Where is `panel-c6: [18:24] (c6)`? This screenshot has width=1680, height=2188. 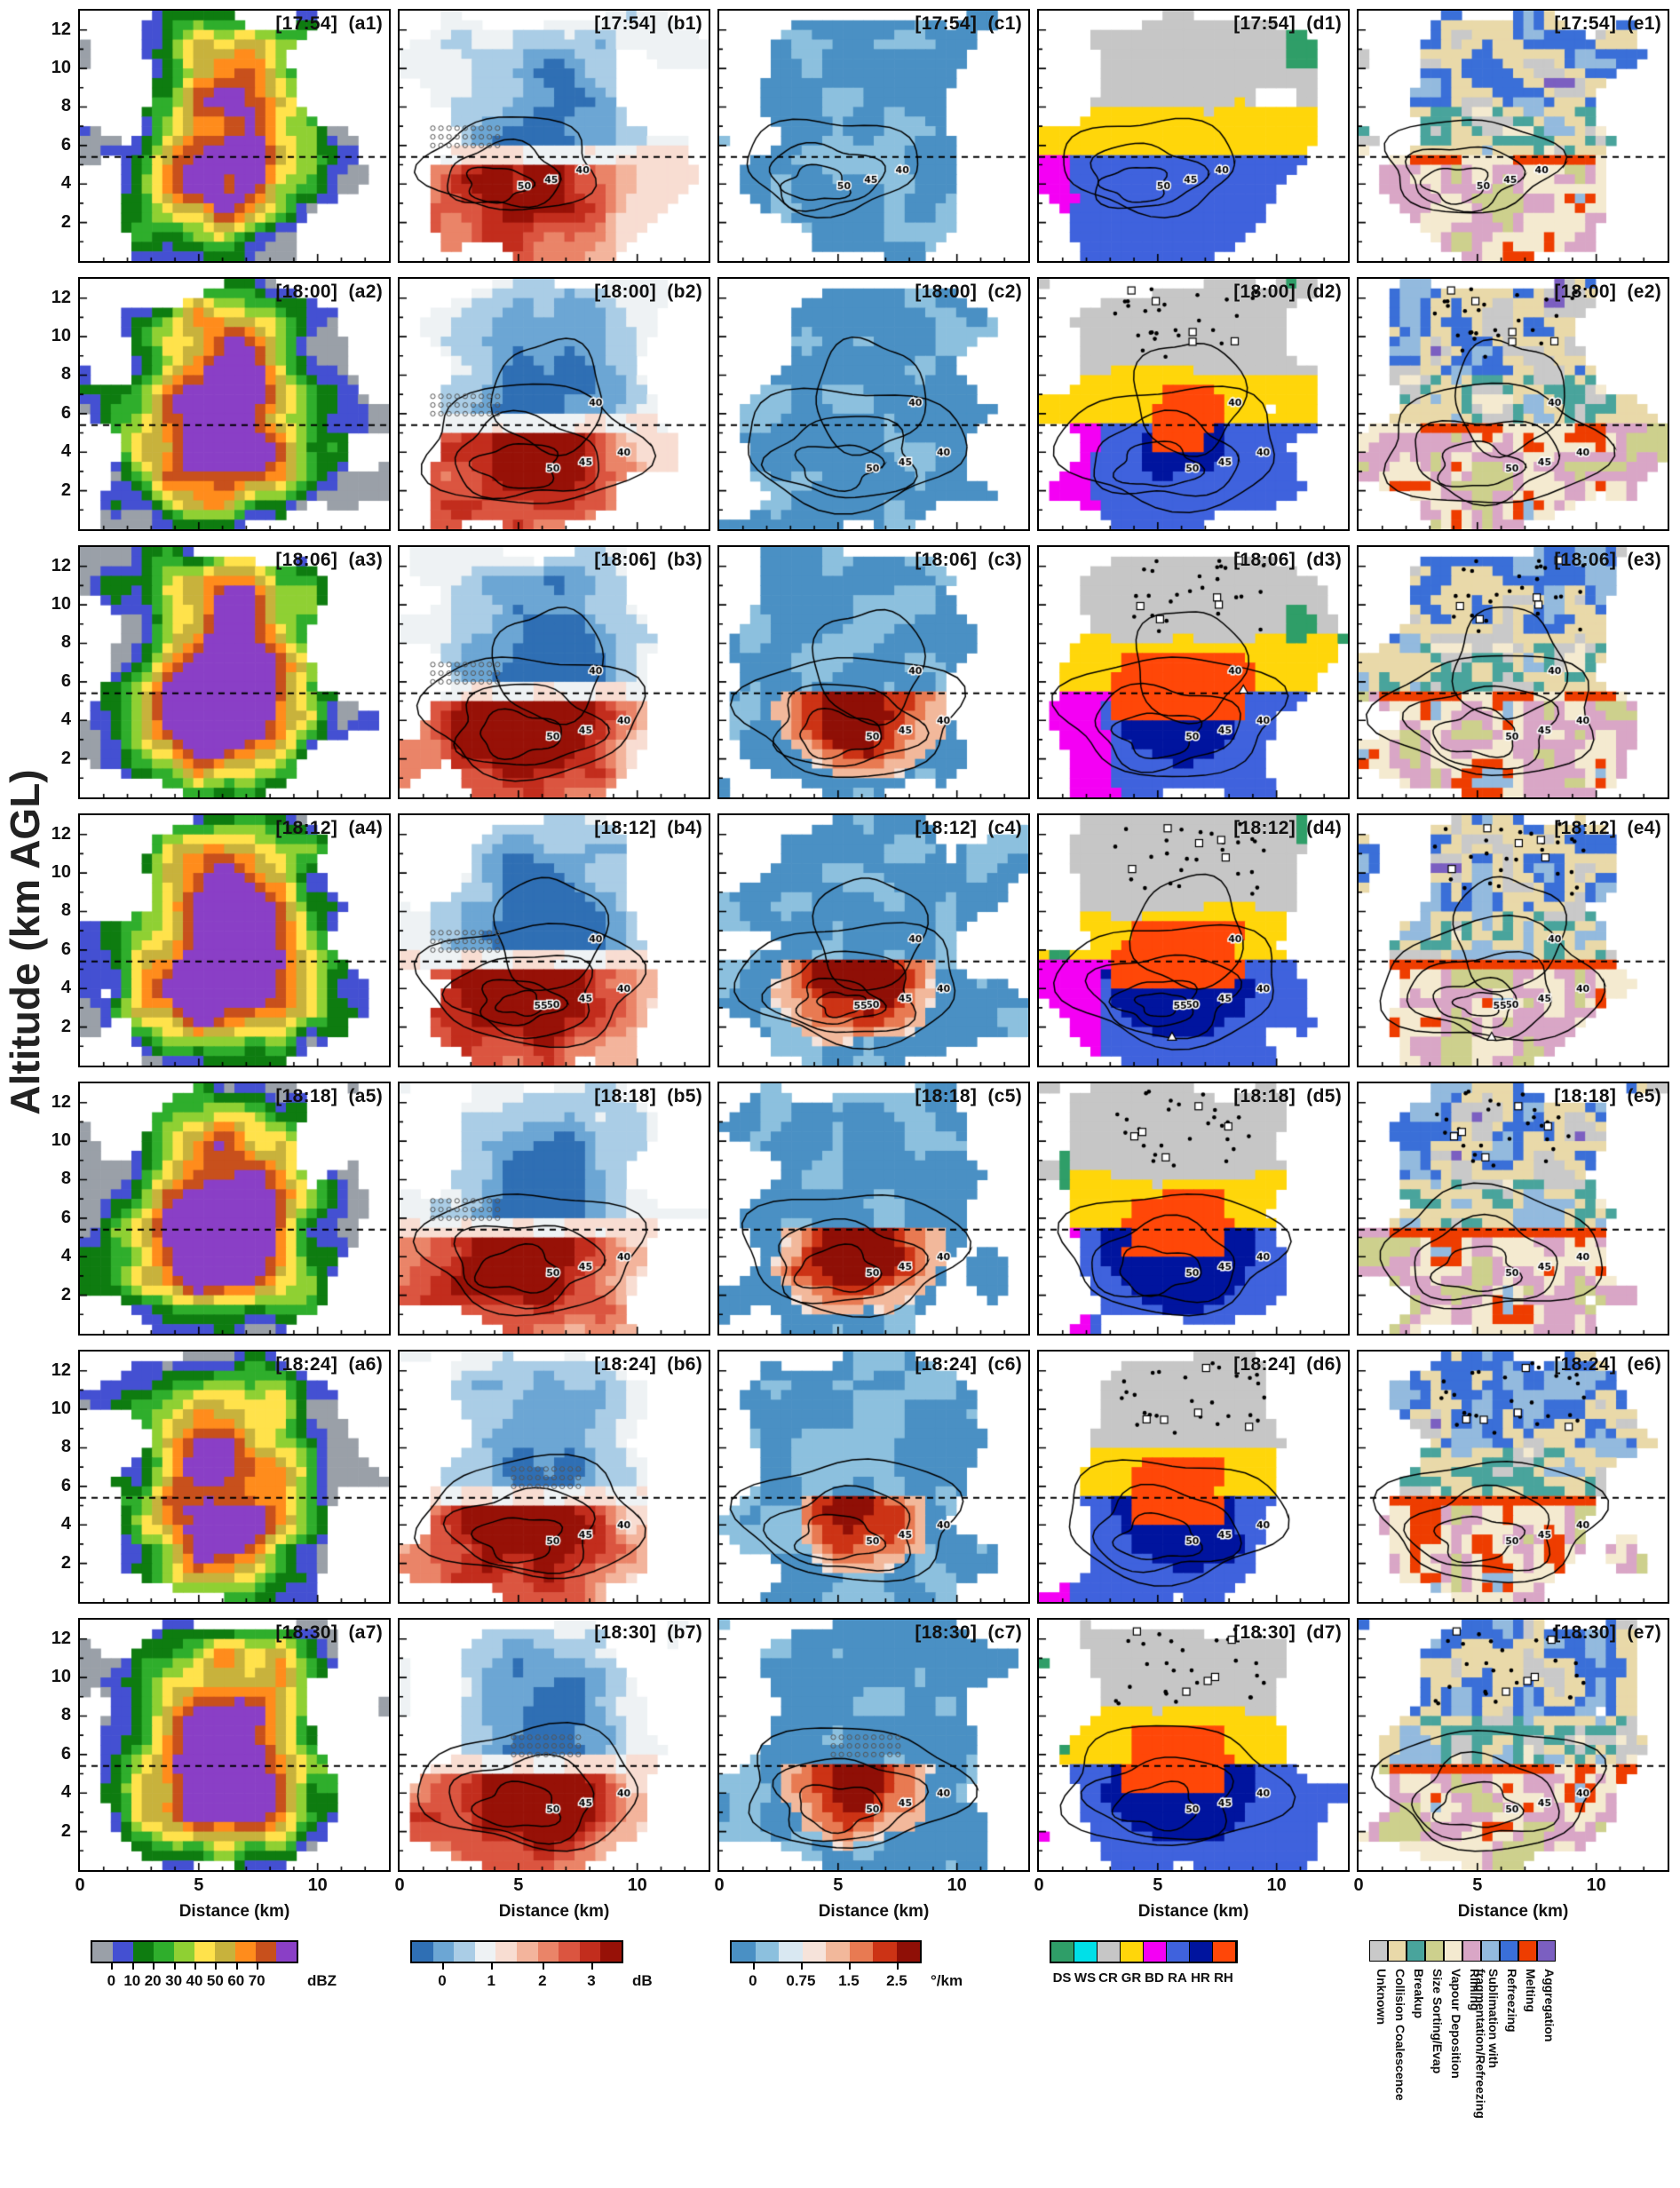 panel-c6: [18:24] (c6) is located at coordinates (873, 1477).